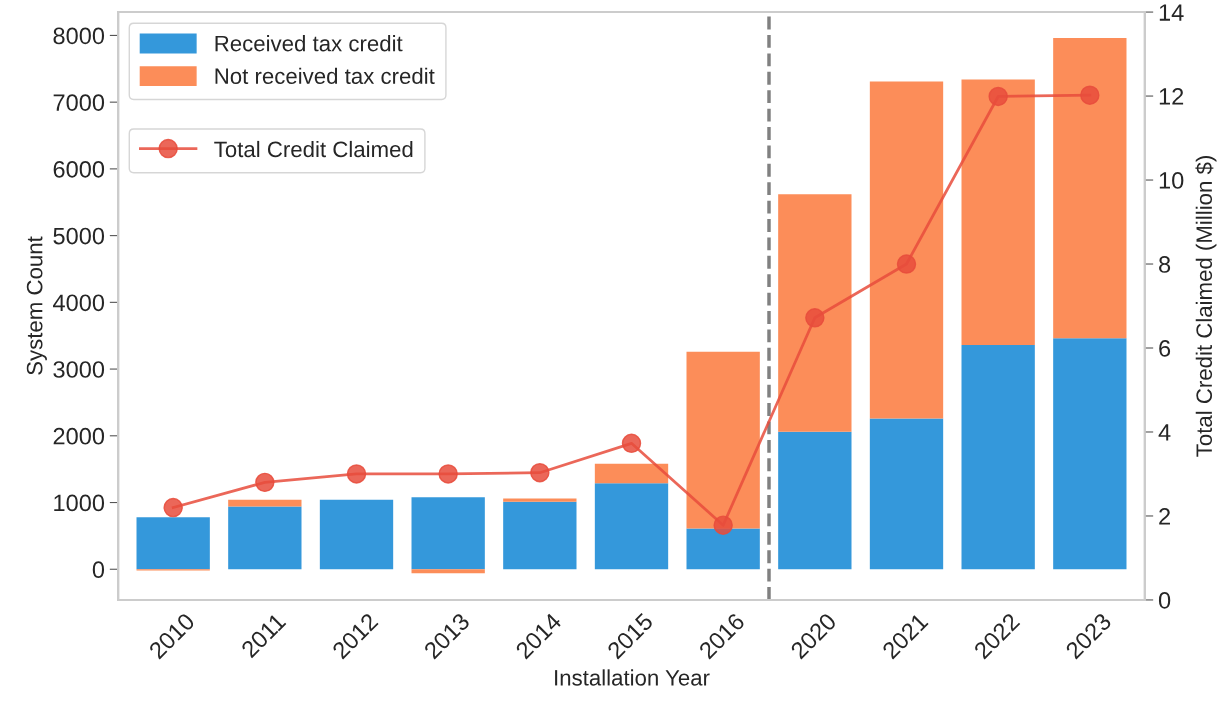 The width and height of the screenshot is (1231, 710). Describe the element at coordinates (79, 369) in the screenshot. I see `y-tick-label: 3000` at that location.